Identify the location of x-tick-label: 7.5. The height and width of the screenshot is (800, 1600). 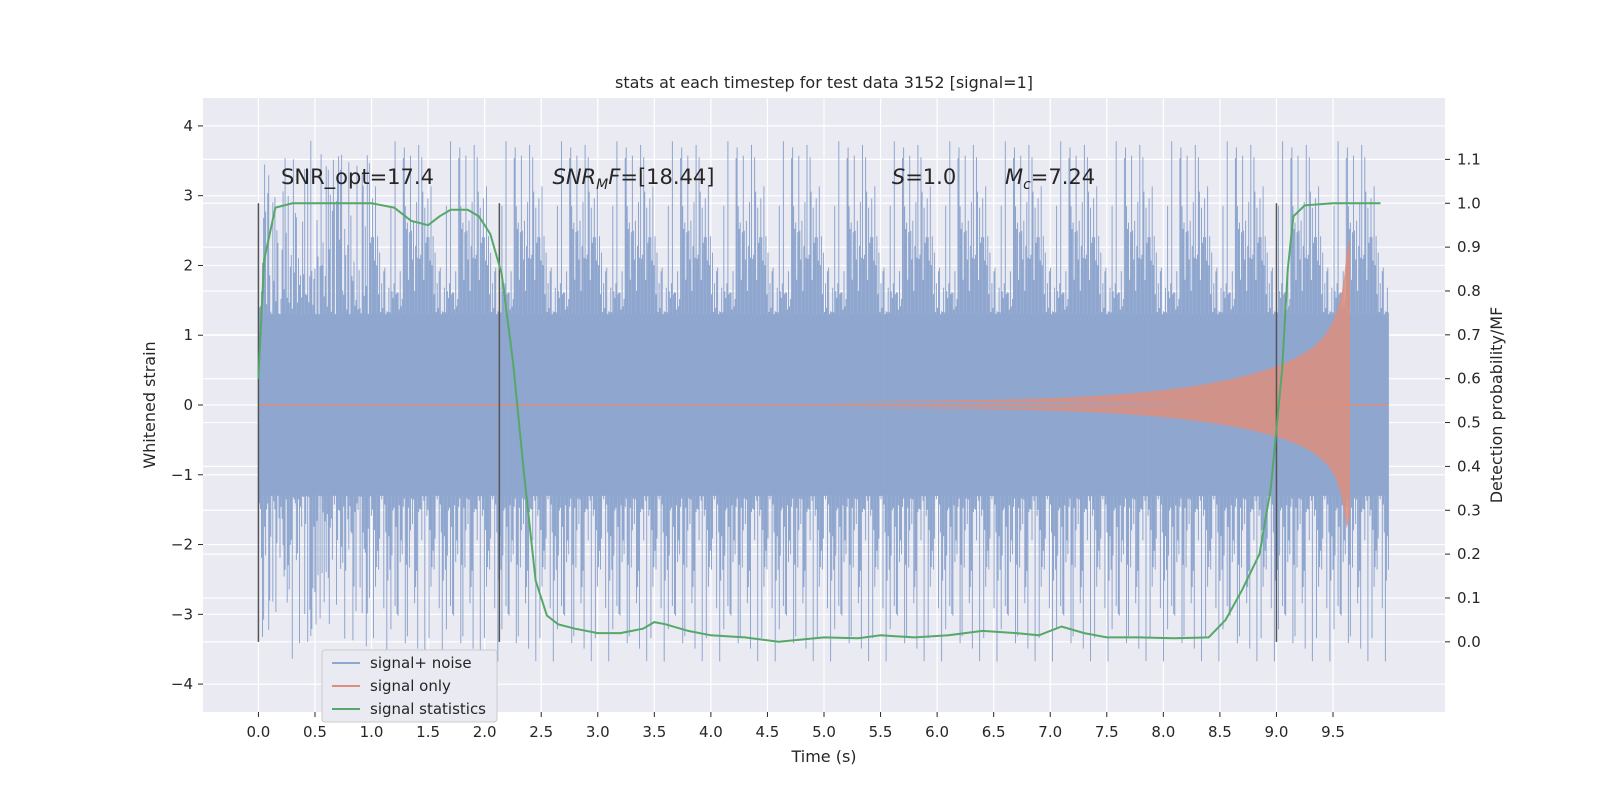
(1107, 732).